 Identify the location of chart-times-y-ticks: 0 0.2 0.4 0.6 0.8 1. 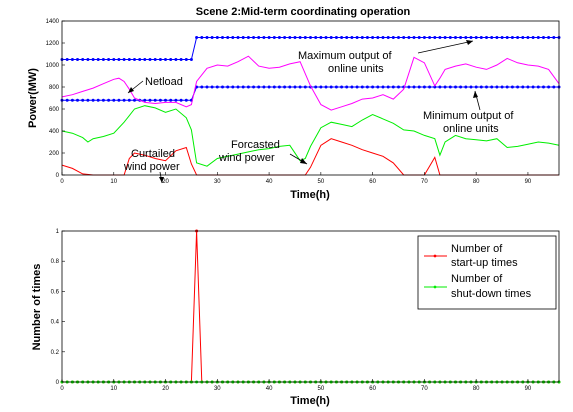
(58, 307).